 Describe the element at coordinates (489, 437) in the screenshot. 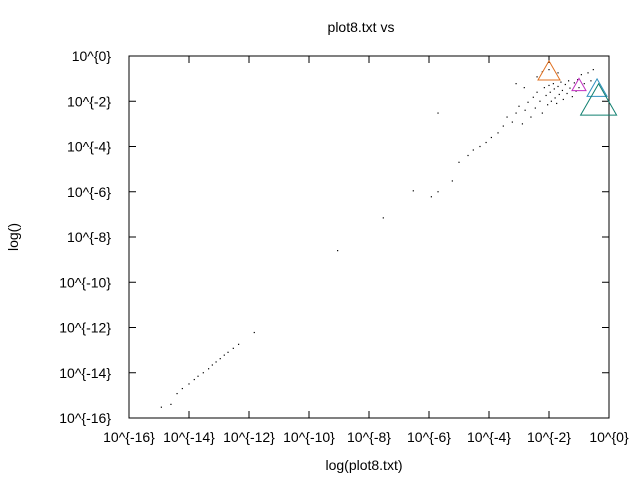

I see `x-tick-label: 10^{-4}` at that location.